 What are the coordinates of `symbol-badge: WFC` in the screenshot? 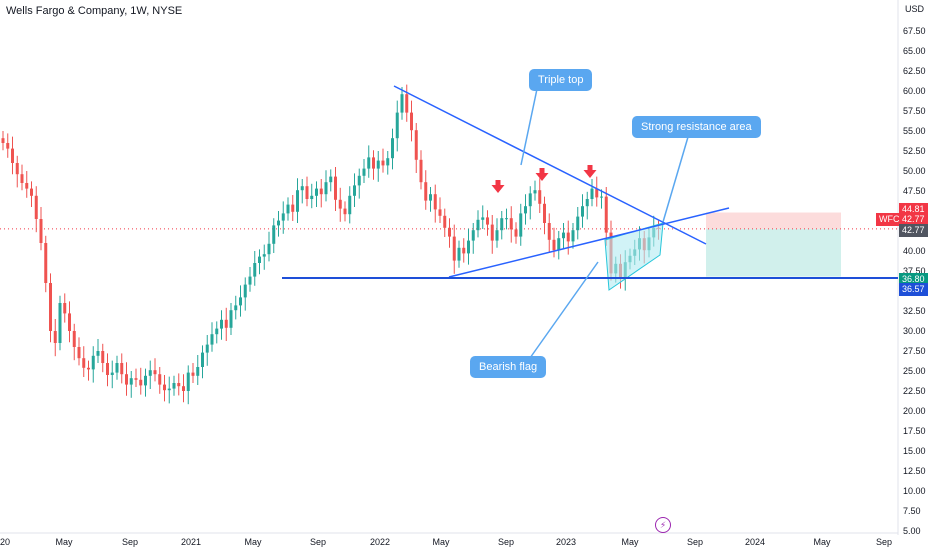 It's located at (889, 219).